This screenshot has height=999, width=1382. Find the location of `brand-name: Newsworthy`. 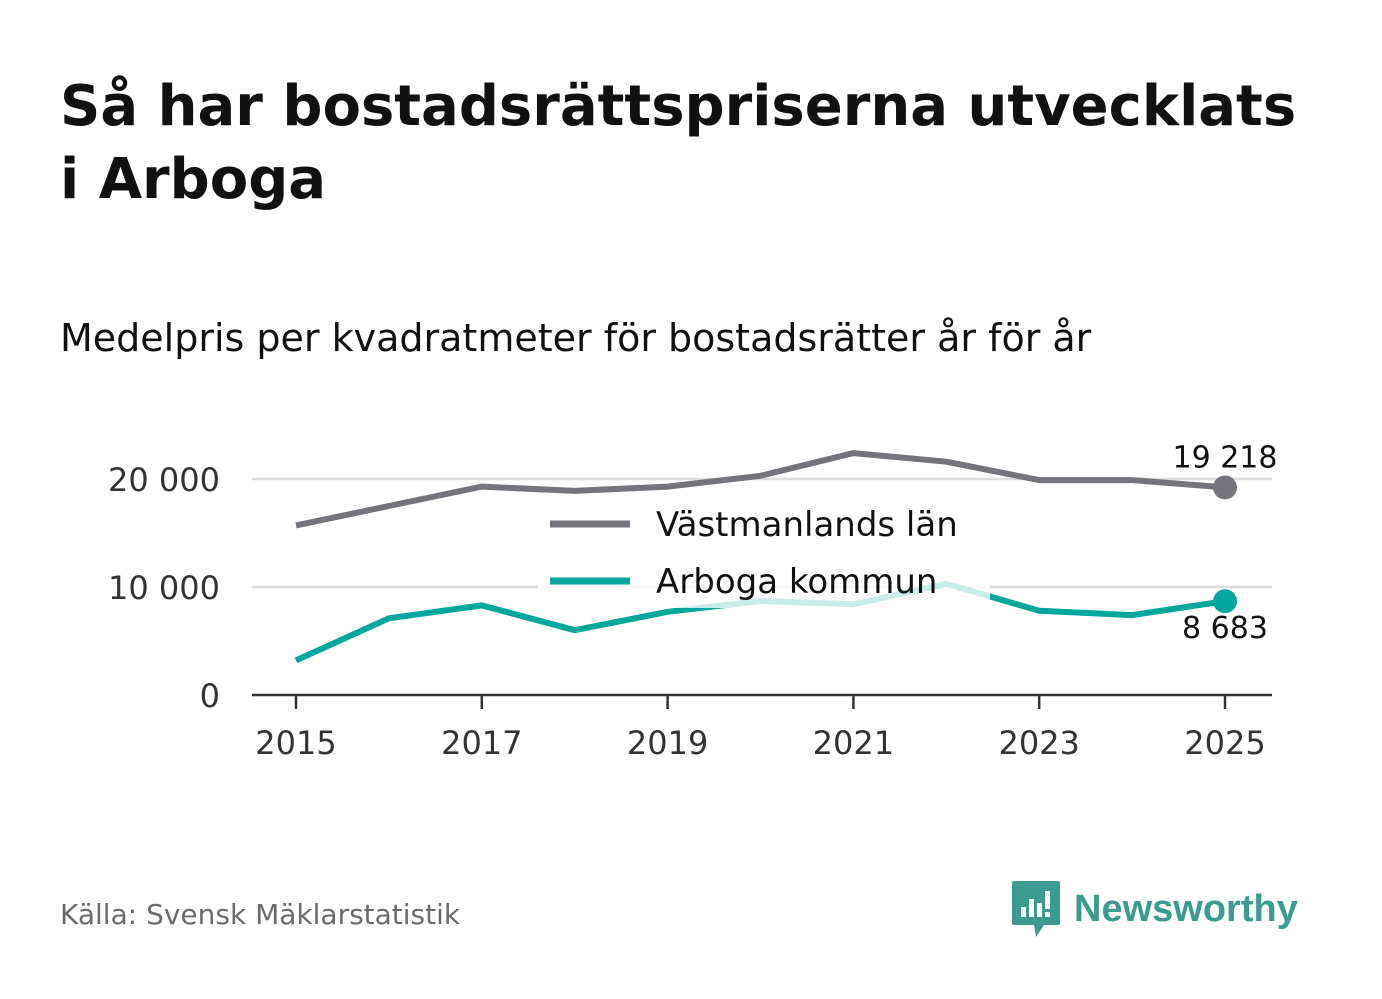

brand-name: Newsworthy is located at coordinates (1186, 908).